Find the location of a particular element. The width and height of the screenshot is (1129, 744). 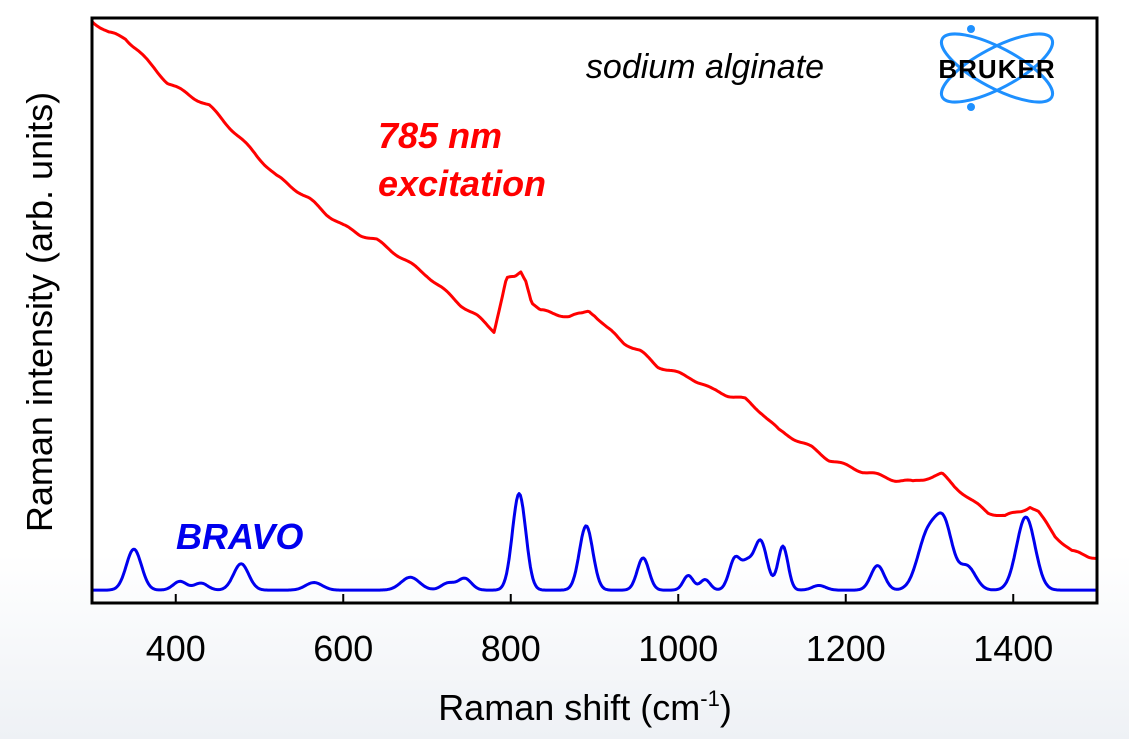

y-axis-label: Raman intensity (arb. units) is located at coordinates (39, 312).